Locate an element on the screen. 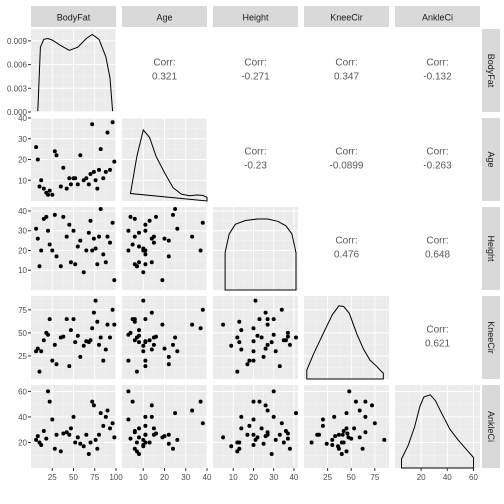 The width and height of the screenshot is (504, 504). strip-label-ankleci: AnkleCi is located at coordinates (437, 18).